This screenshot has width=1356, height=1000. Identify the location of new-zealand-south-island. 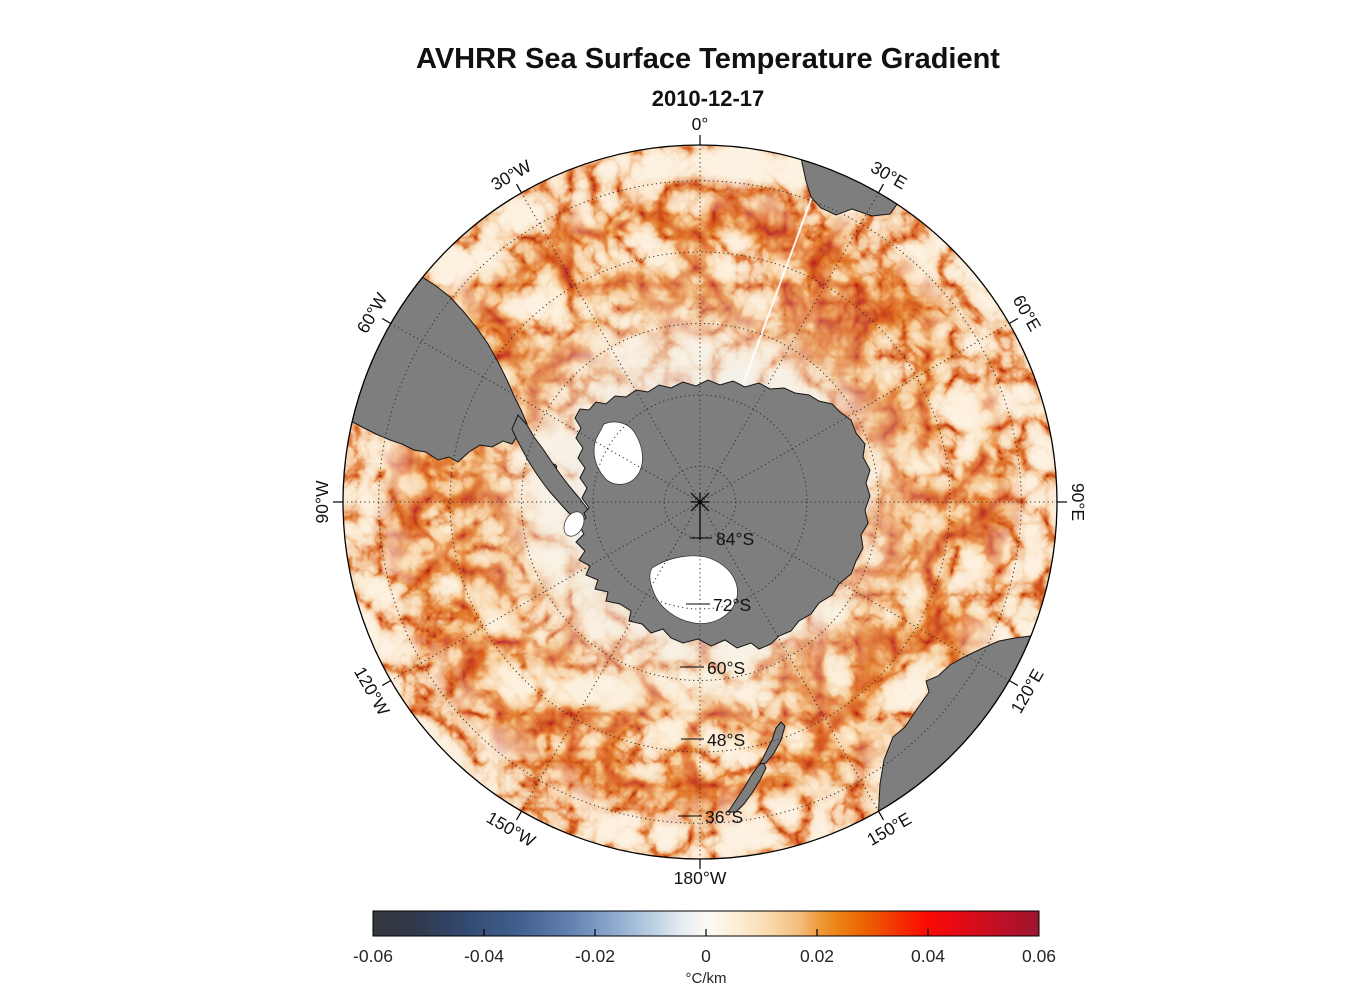
(747, 787).